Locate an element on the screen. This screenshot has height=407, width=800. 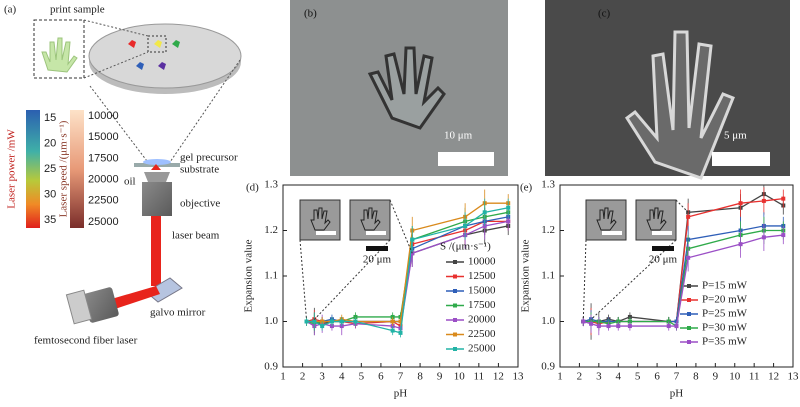
gel is located at coordinates (157, 162).